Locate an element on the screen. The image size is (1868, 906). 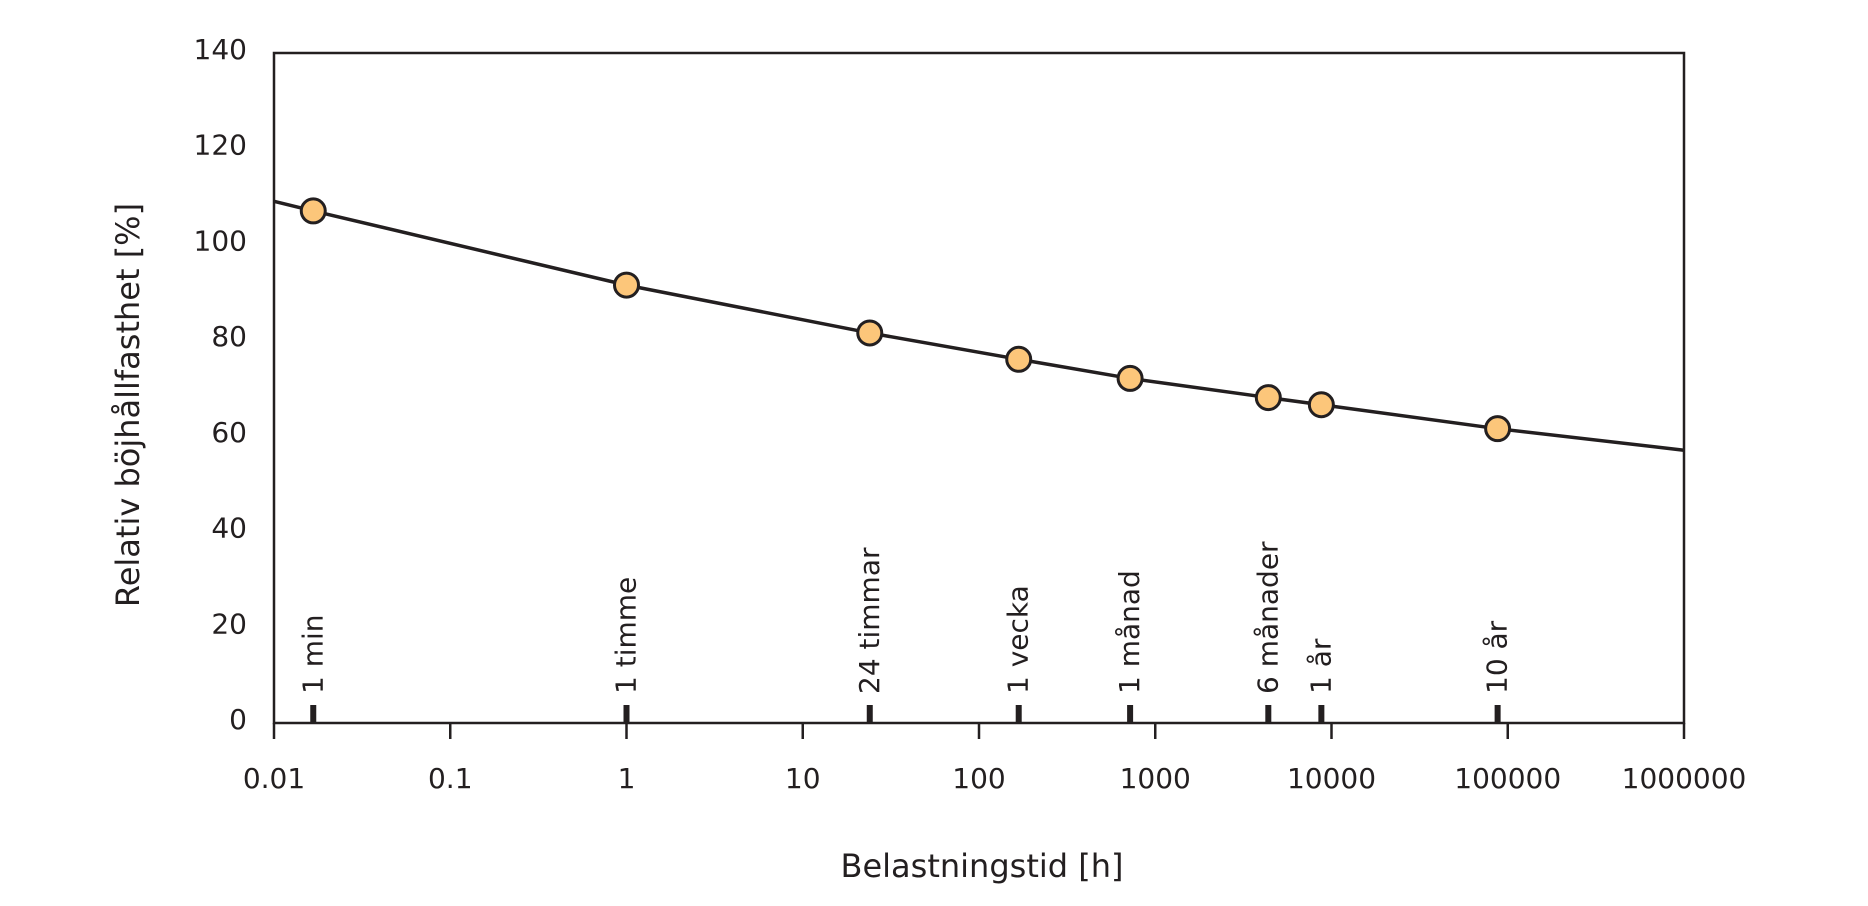
x-tick-label: 10 is located at coordinates (803, 778).